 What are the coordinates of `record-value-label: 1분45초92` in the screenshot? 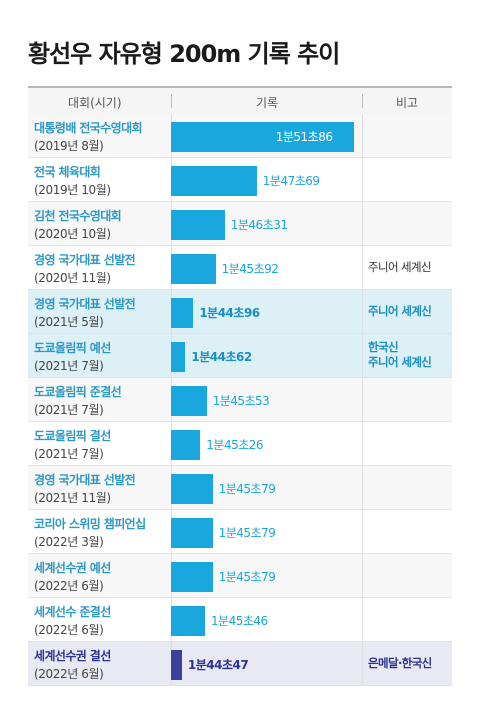 It's located at (250, 269).